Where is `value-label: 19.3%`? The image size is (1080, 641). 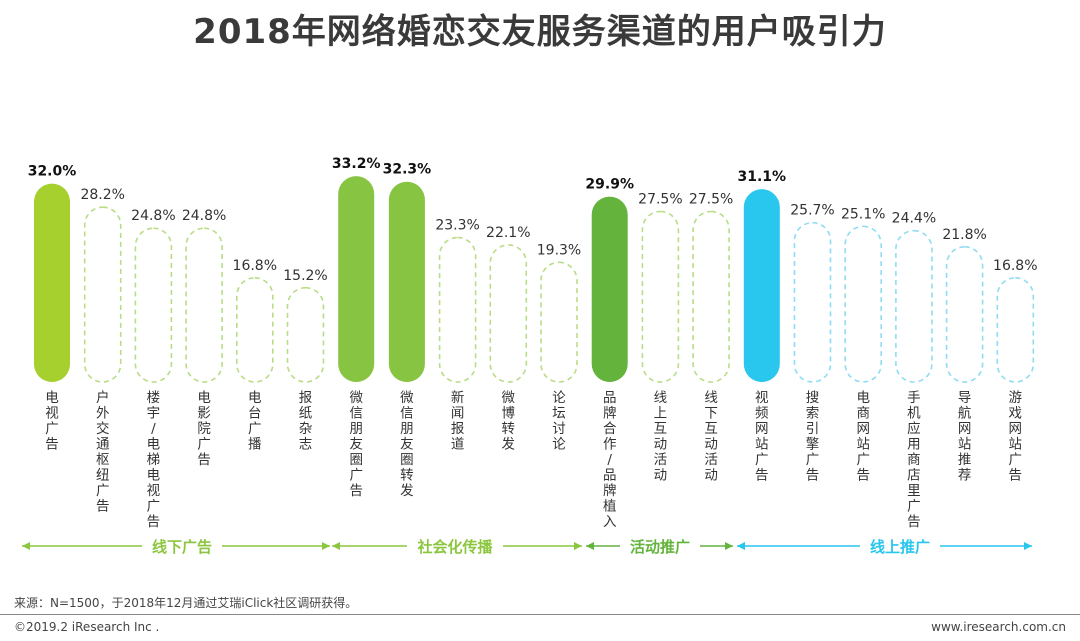 value-label: 19.3% is located at coordinates (559, 250).